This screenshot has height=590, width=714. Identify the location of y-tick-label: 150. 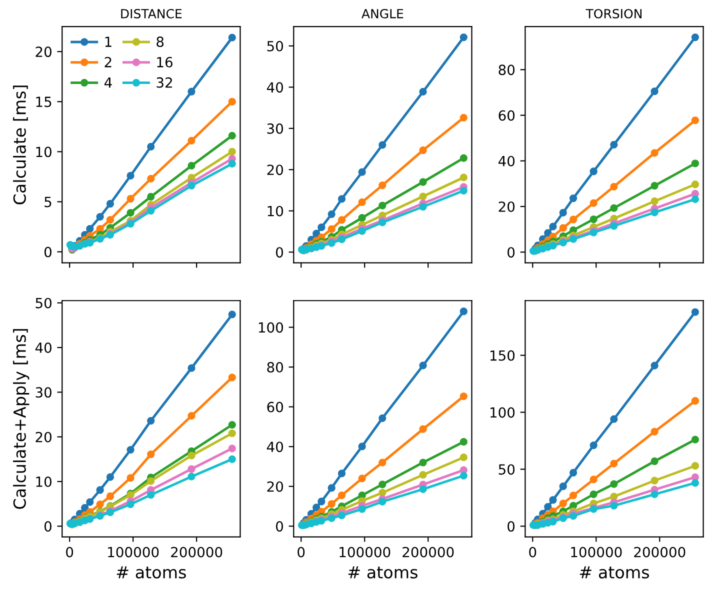
(502, 355).